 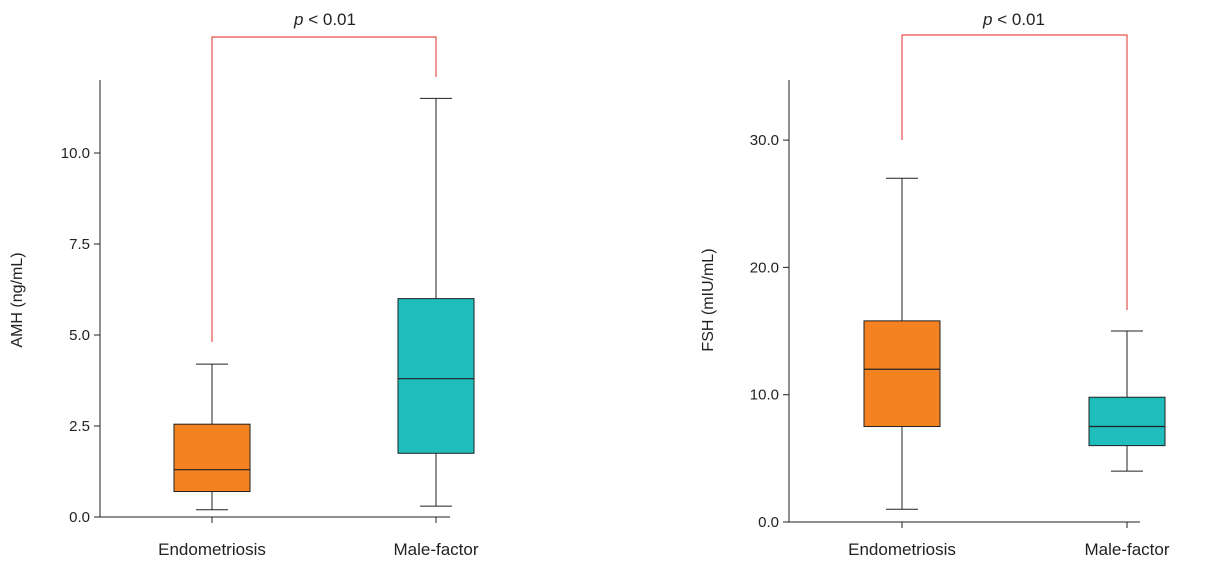 I want to click on y-tick-label: 5.0, so click(x=79, y=335).